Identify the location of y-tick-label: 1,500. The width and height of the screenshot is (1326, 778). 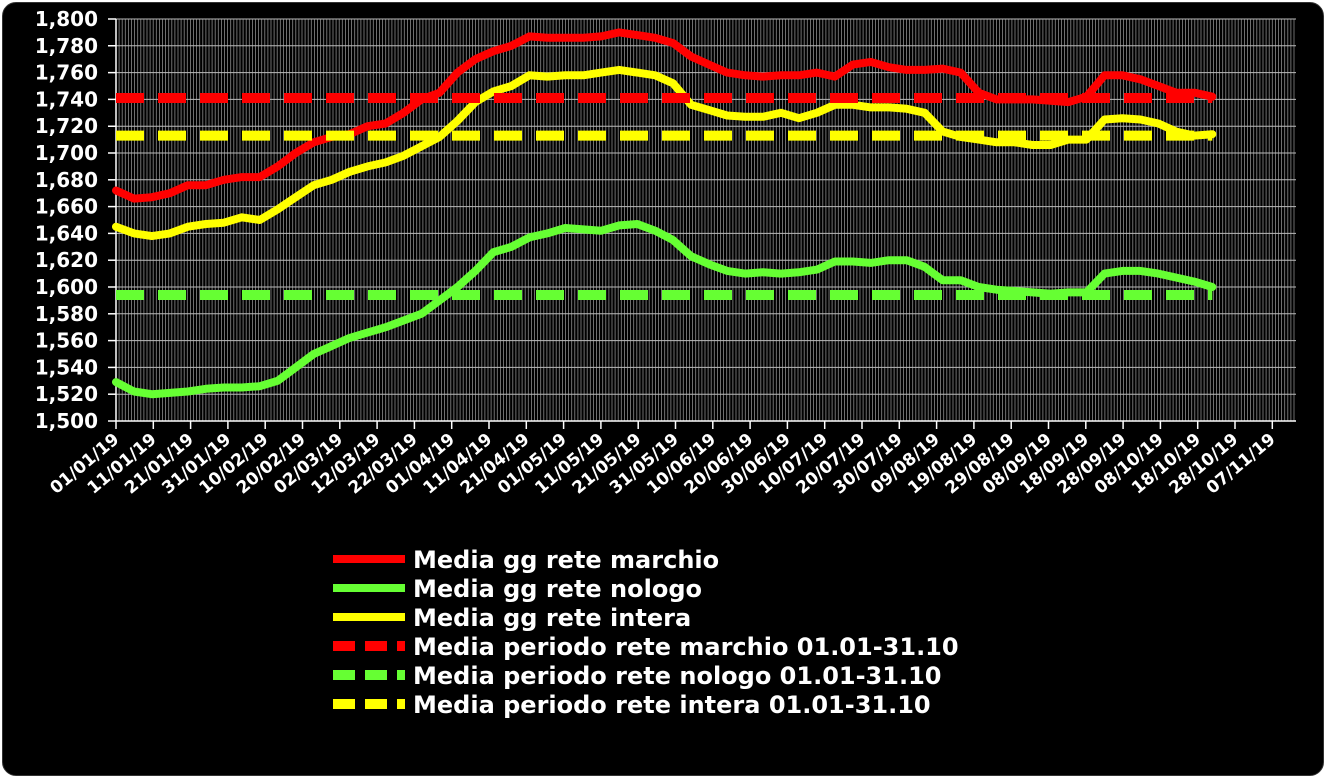
(66, 421).